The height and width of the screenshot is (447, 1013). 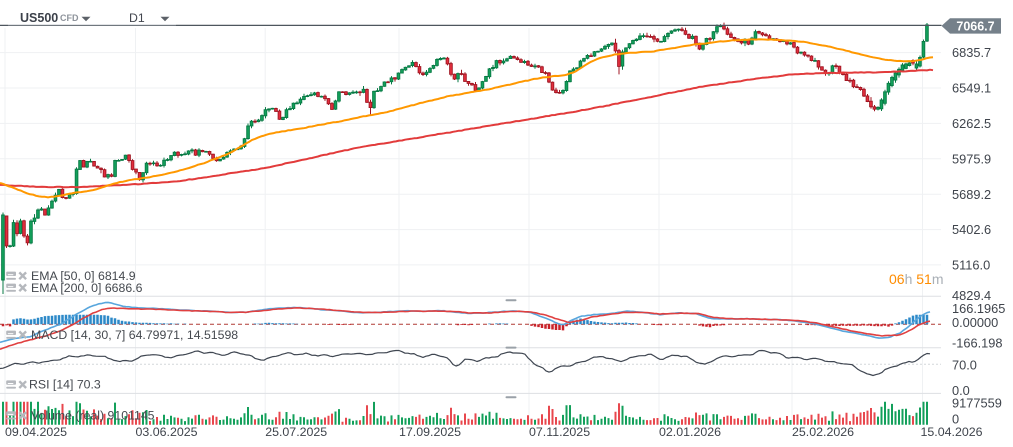 What do you see at coordinates (978, 308) in the screenshot?
I see `svg-text: 166.1965` at bounding box center [978, 308].